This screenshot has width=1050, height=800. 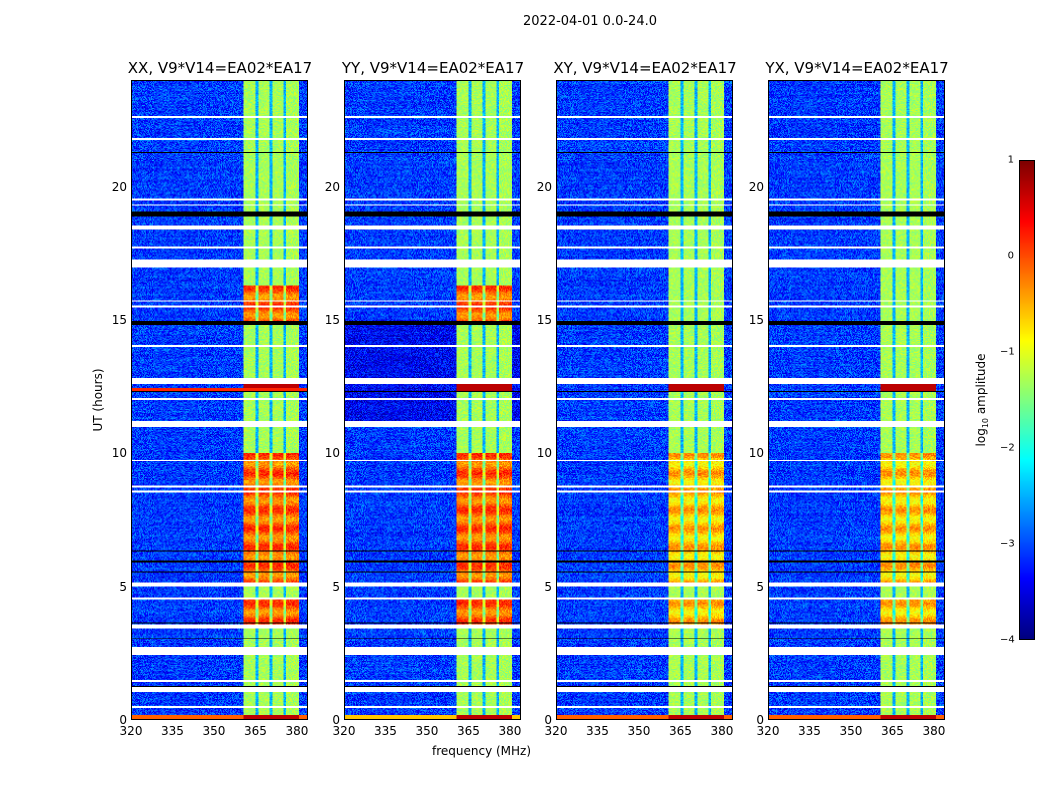 What do you see at coordinates (1007, 352) in the screenshot?
I see `colorbar-tick-label: −1` at bounding box center [1007, 352].